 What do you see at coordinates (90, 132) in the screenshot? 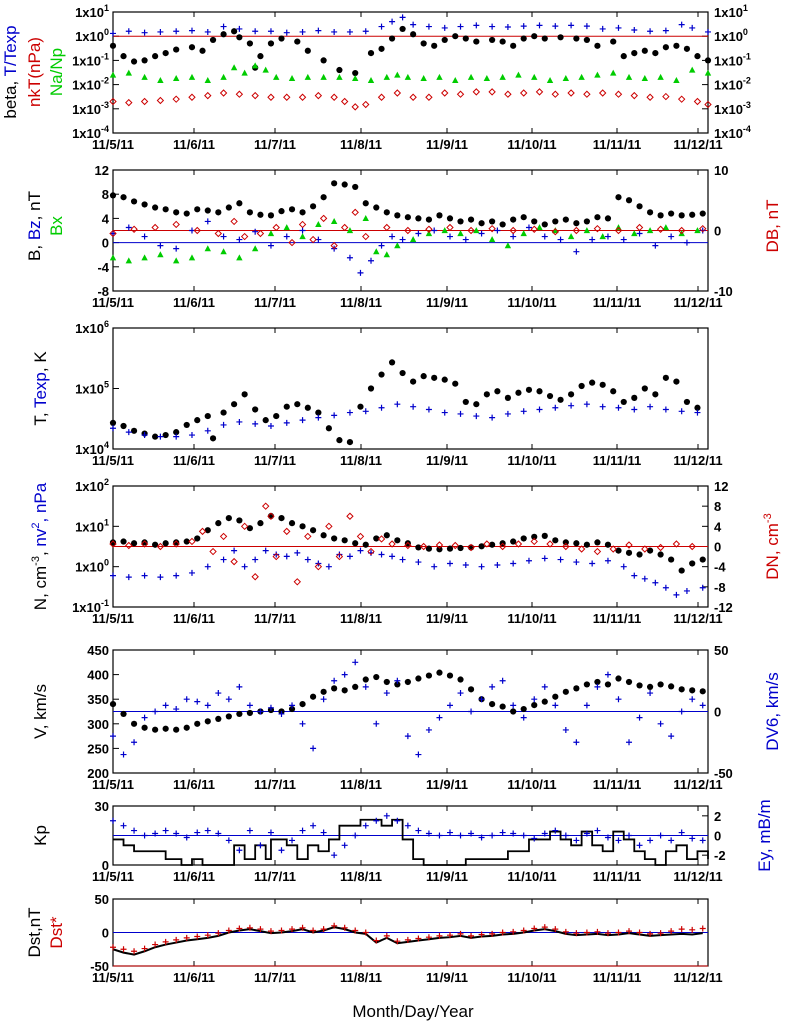
I see `y-tick-label: 1x10⁻⁴` at bounding box center [90, 132].